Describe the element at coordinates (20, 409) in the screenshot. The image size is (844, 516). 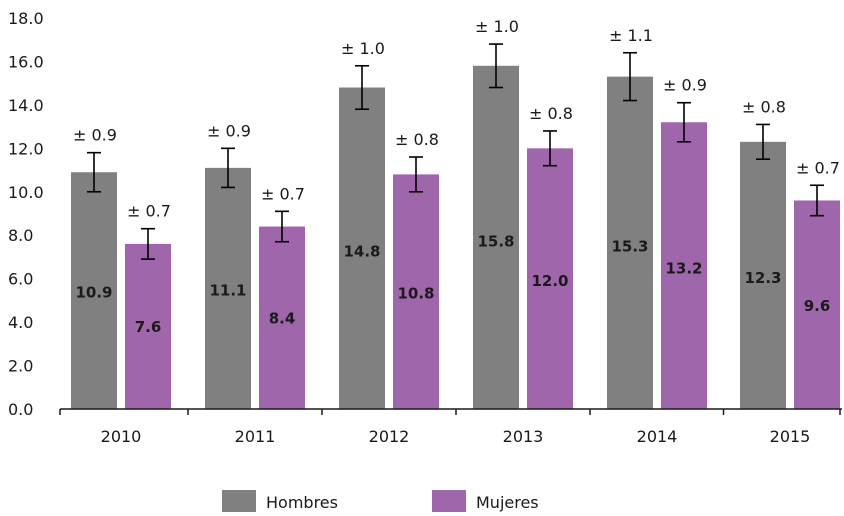
I see `y-tick-label: 0.0` at that location.